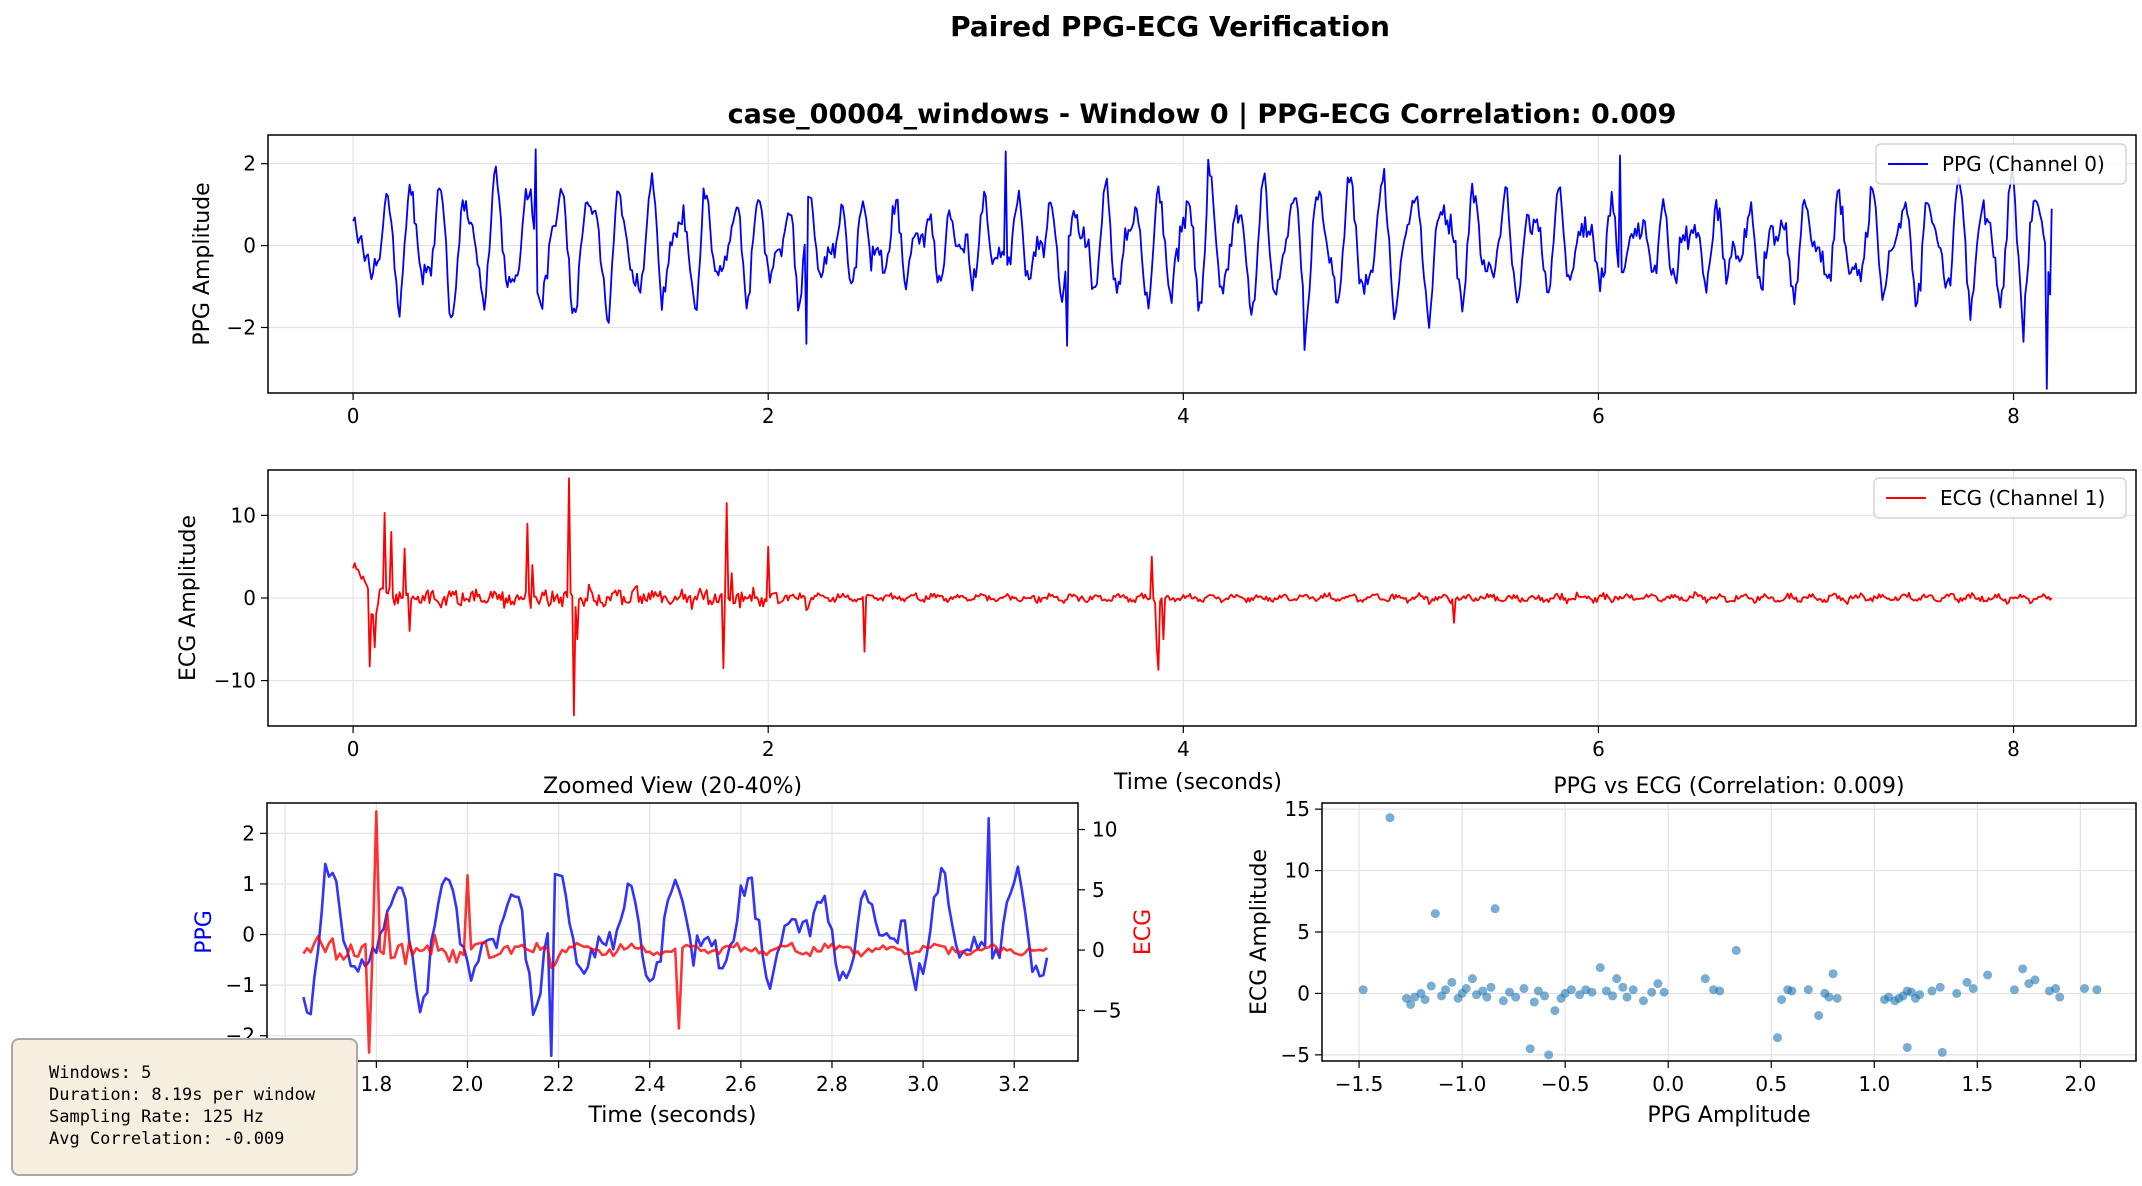  What do you see at coordinates (1259, 932) in the screenshot?
I see `scatter-ylabel: ECG Amplitude` at bounding box center [1259, 932].